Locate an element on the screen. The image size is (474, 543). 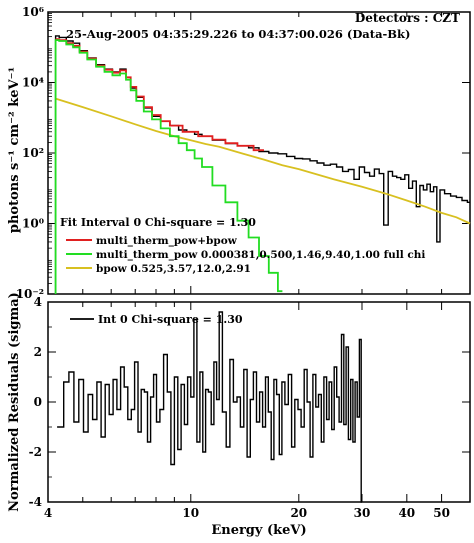
legend-label-total: multi_therm_pow+bpow is located at coordinates (167, 241).